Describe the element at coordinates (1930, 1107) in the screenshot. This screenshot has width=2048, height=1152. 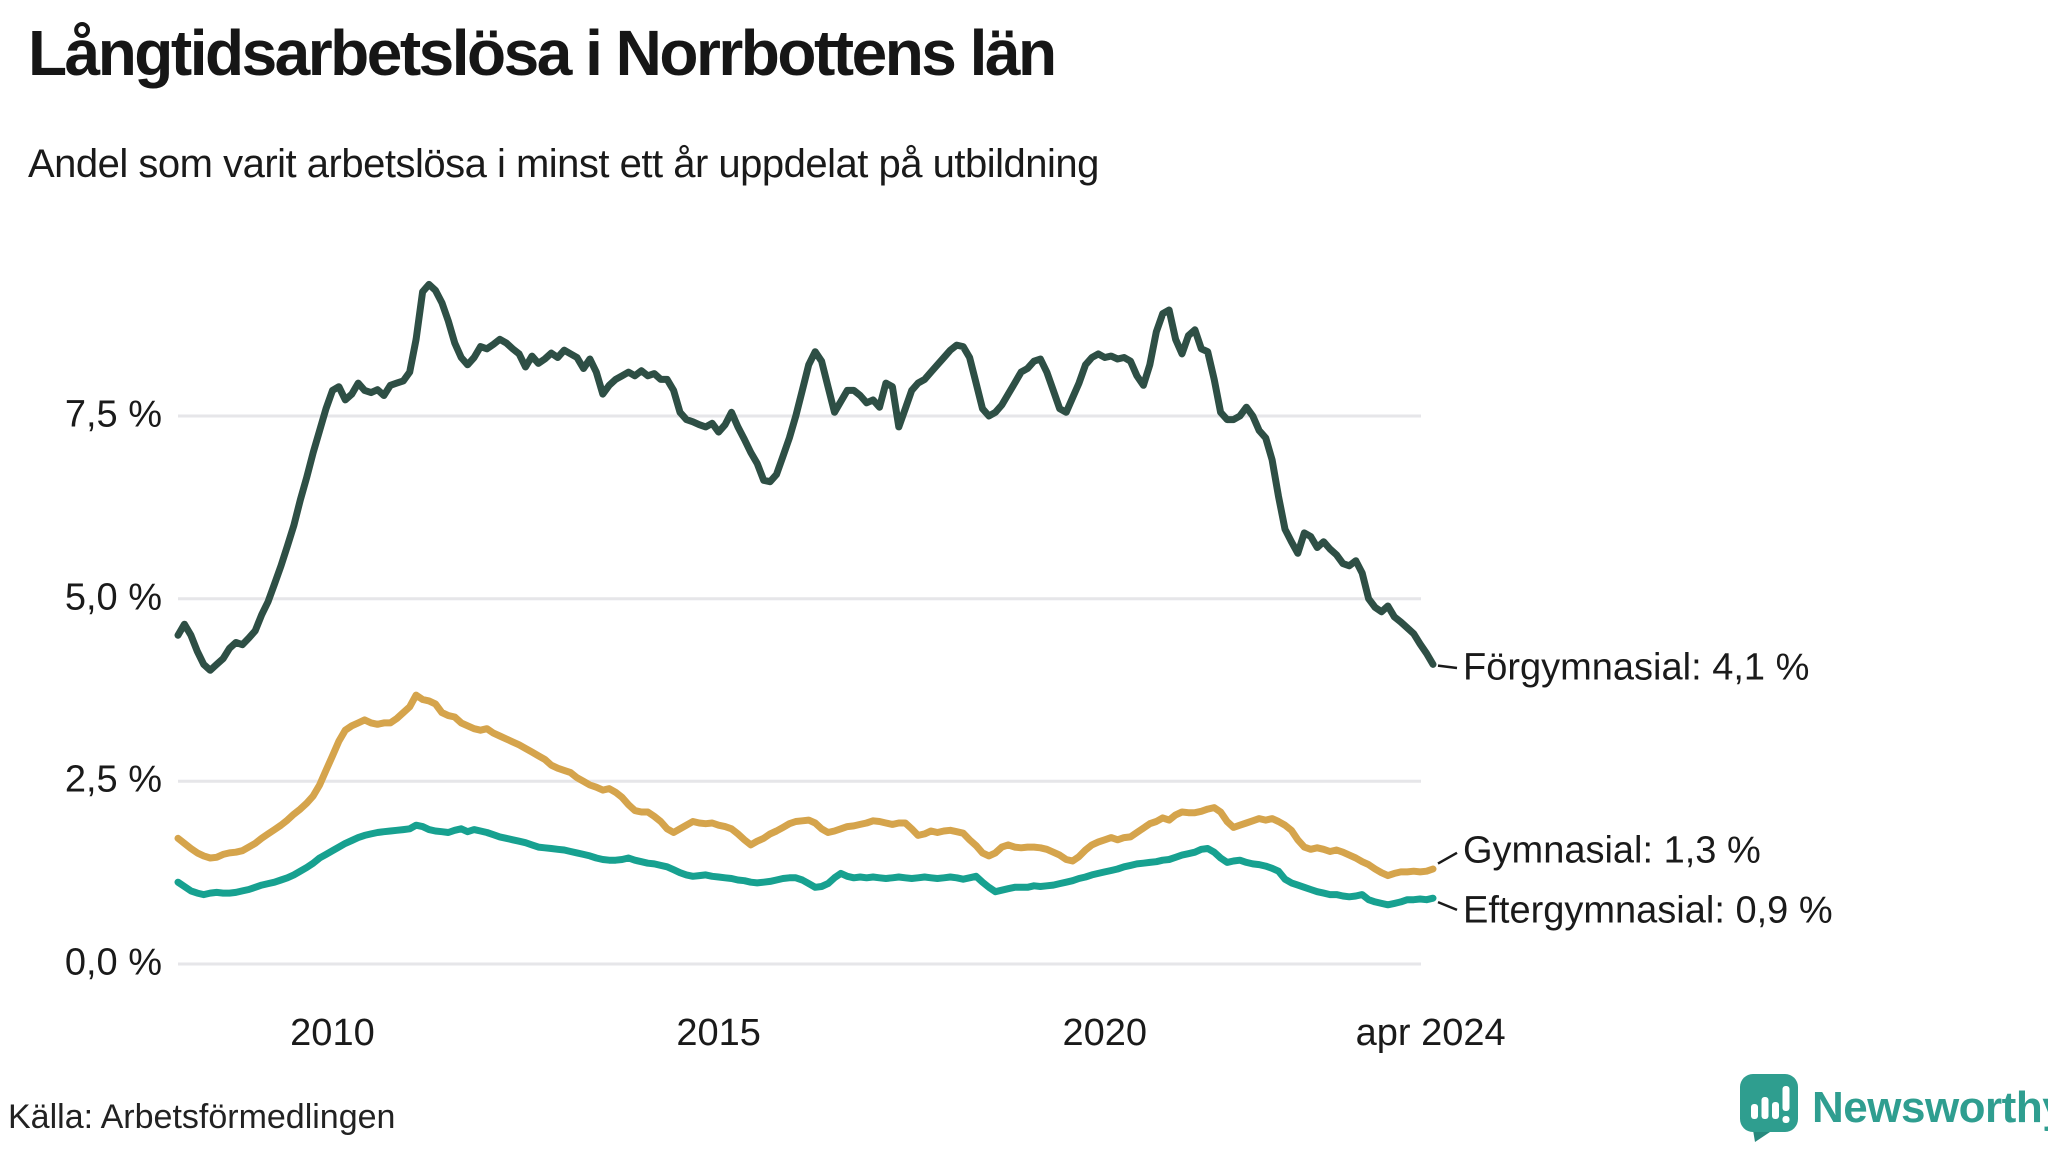
I see `newsworthy-wordmark: Newsworthy` at that location.